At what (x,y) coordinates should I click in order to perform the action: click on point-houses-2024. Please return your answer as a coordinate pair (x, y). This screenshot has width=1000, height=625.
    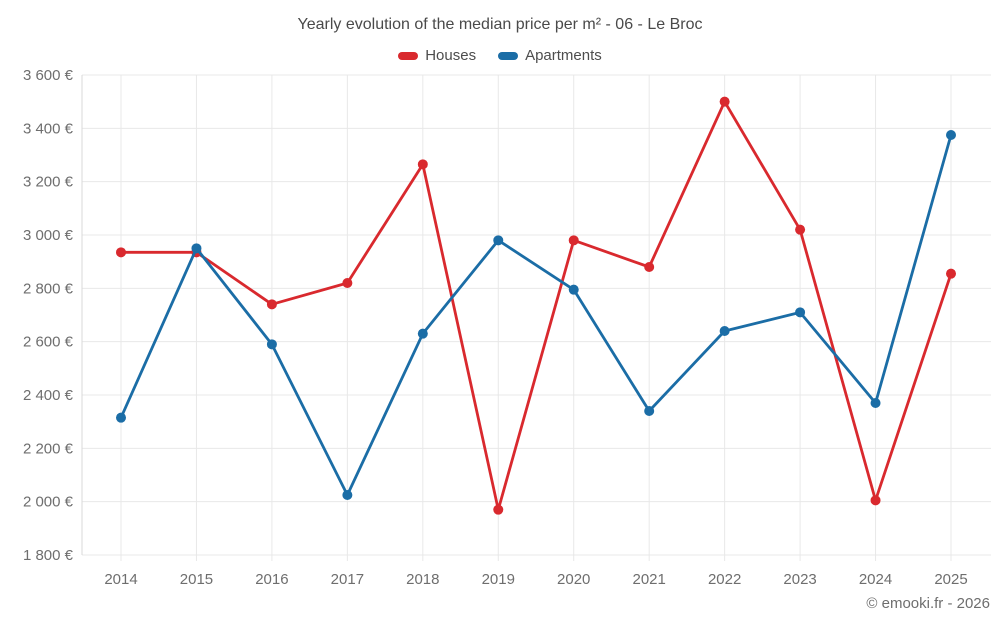
    Looking at the image, I should click on (875, 500).